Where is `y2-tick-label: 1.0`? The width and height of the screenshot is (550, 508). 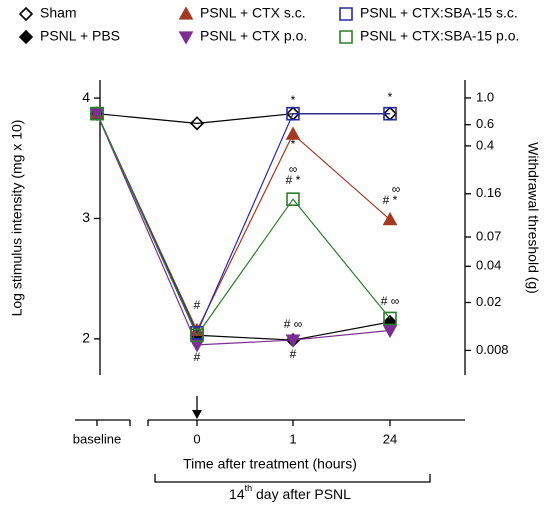
y2-tick-label: 1.0 is located at coordinates (485, 96).